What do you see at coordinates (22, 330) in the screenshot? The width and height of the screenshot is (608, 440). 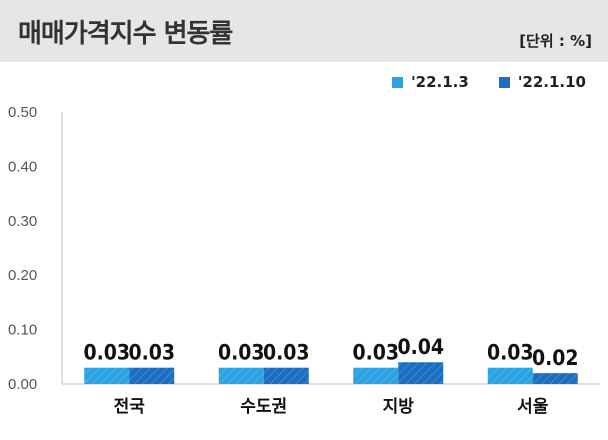 I see `y-tick-label: 0.10` at bounding box center [22, 330].